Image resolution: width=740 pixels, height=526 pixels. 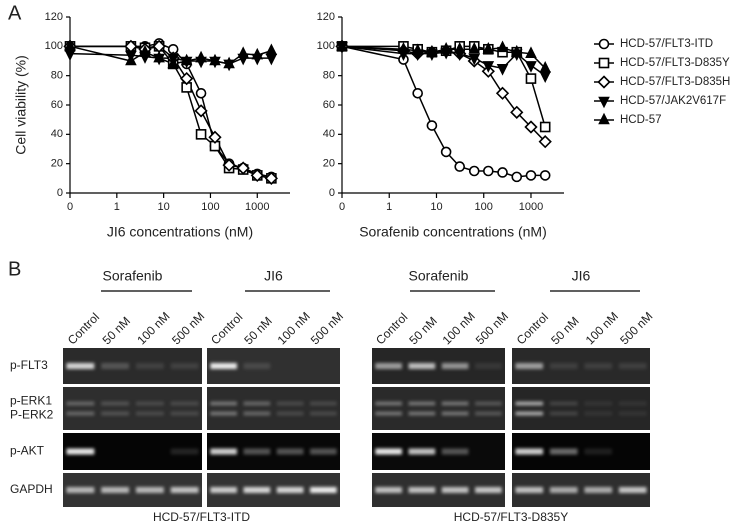 What do you see at coordinates (673, 101) in the screenshot?
I see `legend-label: HCD-57/JAK2V617F` at bounding box center [673, 101].